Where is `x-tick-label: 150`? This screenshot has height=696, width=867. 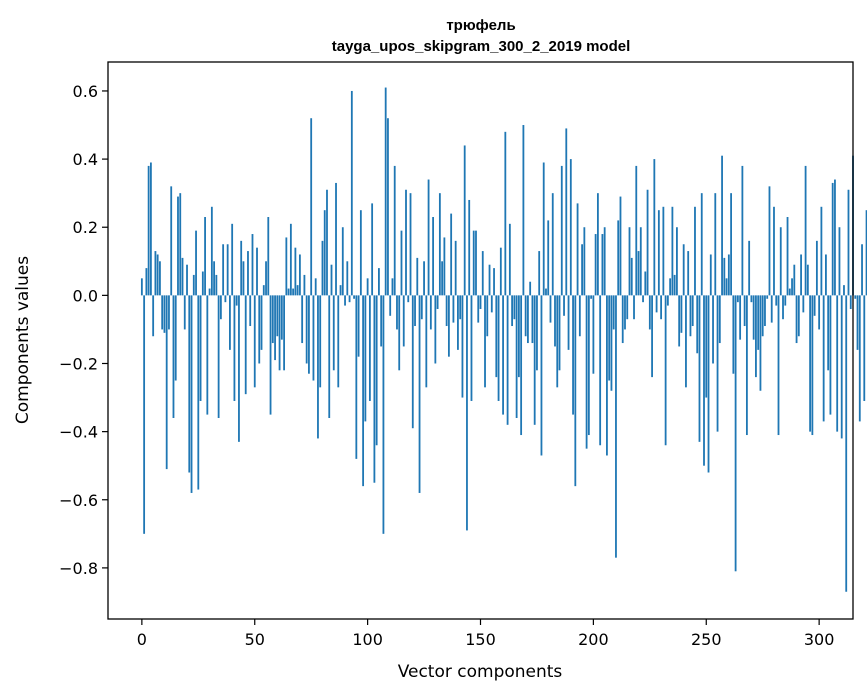 x-tick-label: 150 is located at coordinates (480, 639).